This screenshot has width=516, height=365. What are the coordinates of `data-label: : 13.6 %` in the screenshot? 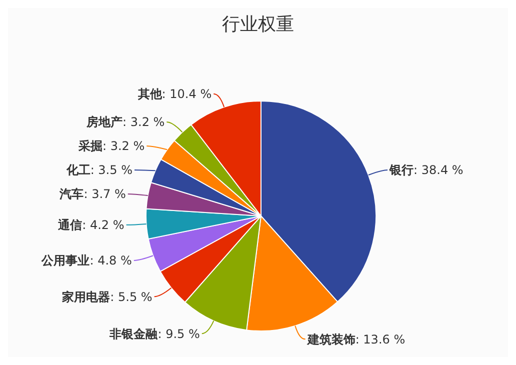 It's located at (380, 339).